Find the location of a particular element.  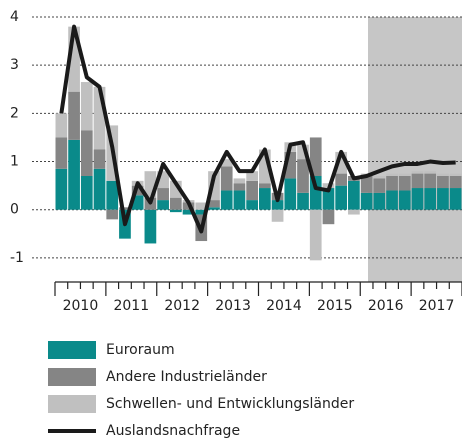

x-tick-label: 2011 is located at coordinates (131, 306).